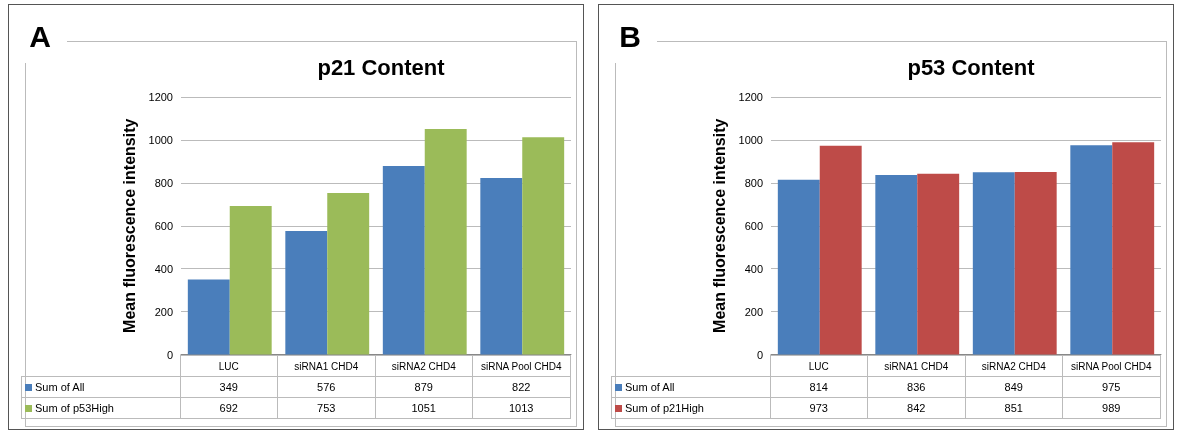 This screenshot has height=441, width=1180. What do you see at coordinates (916, 408) in the screenshot?
I see `data-label: 842` at bounding box center [916, 408].